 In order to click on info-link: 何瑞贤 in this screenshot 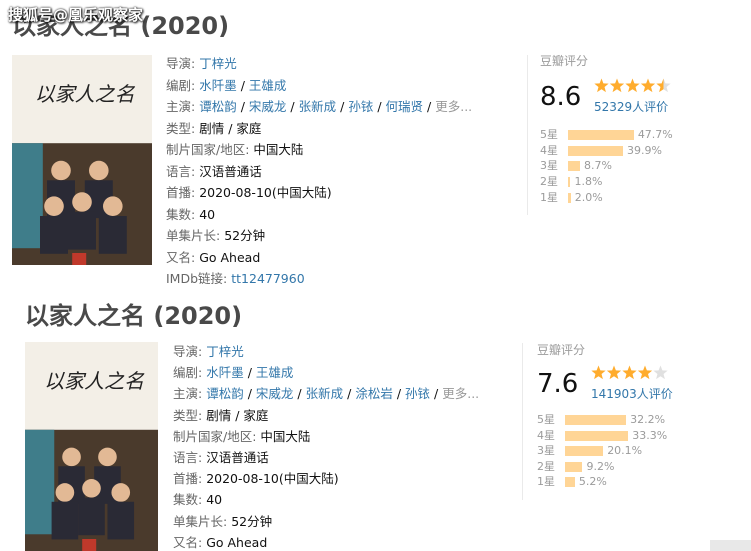, I will do `click(404, 106)`.